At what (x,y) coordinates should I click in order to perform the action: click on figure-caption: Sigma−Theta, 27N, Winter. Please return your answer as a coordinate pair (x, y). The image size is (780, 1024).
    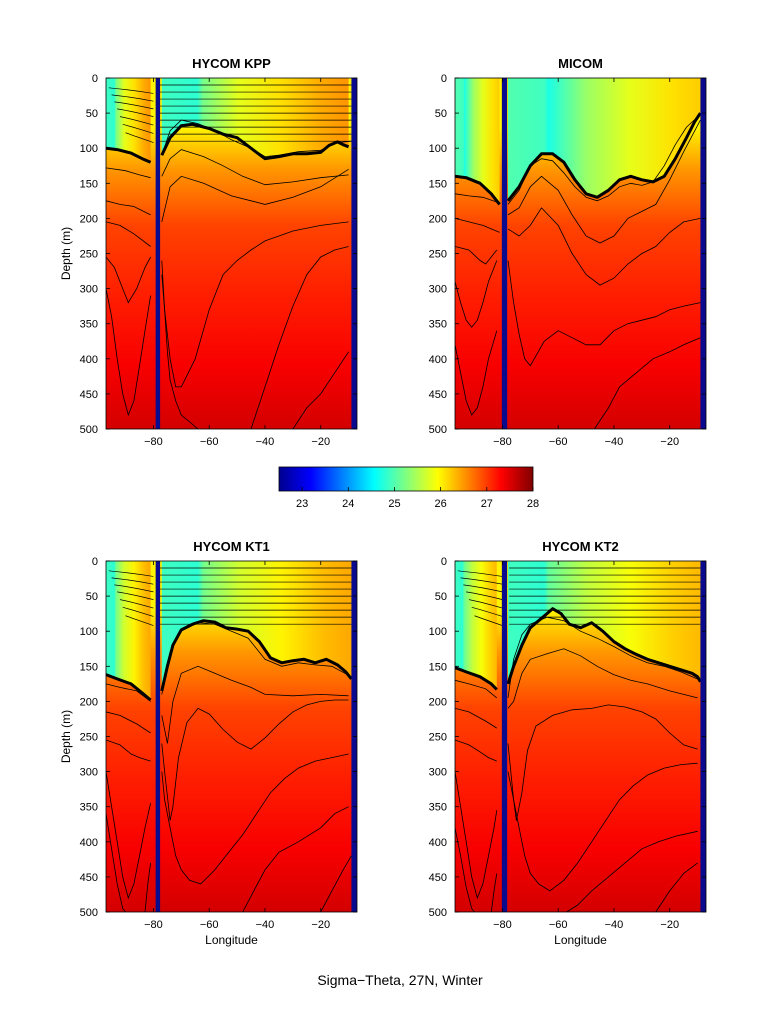
    Looking at the image, I should click on (400, 980).